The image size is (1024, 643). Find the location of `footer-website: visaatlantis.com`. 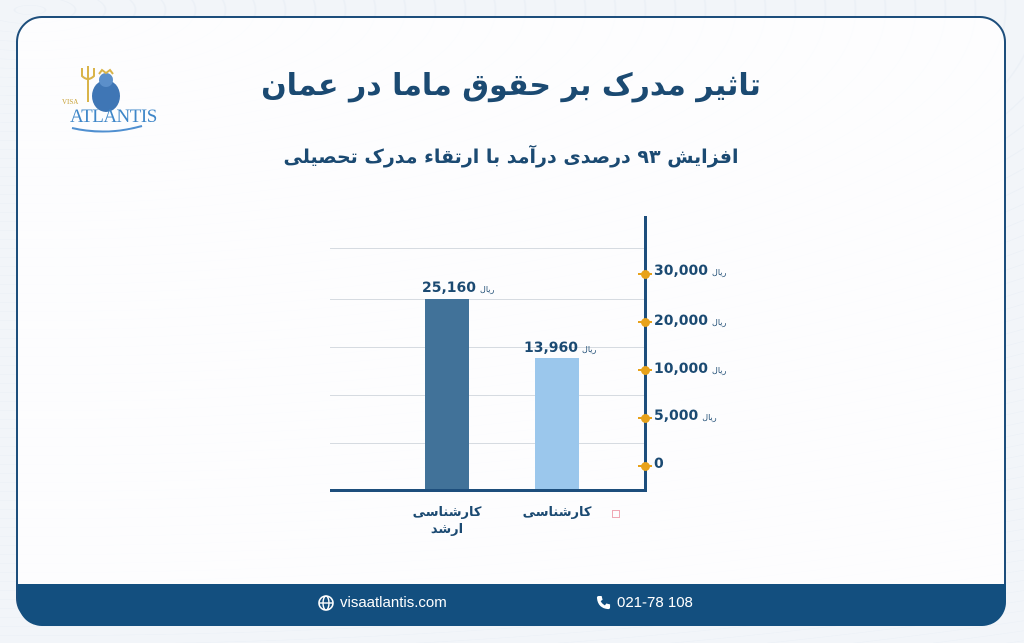

footer-website: visaatlantis.com is located at coordinates (382, 602).